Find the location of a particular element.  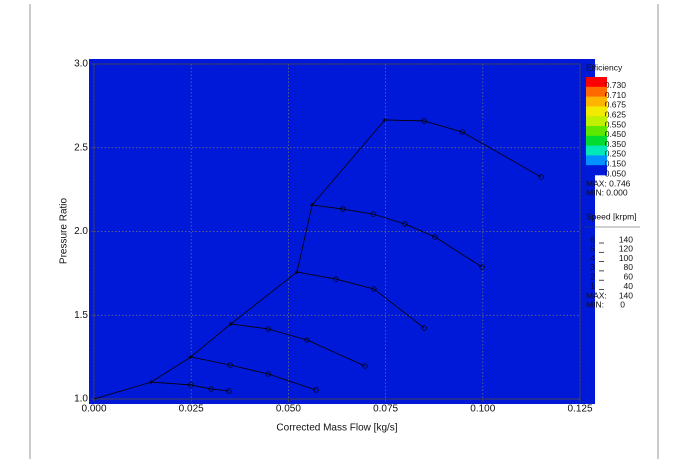

legend-min-value: 0 is located at coordinates (622, 304).